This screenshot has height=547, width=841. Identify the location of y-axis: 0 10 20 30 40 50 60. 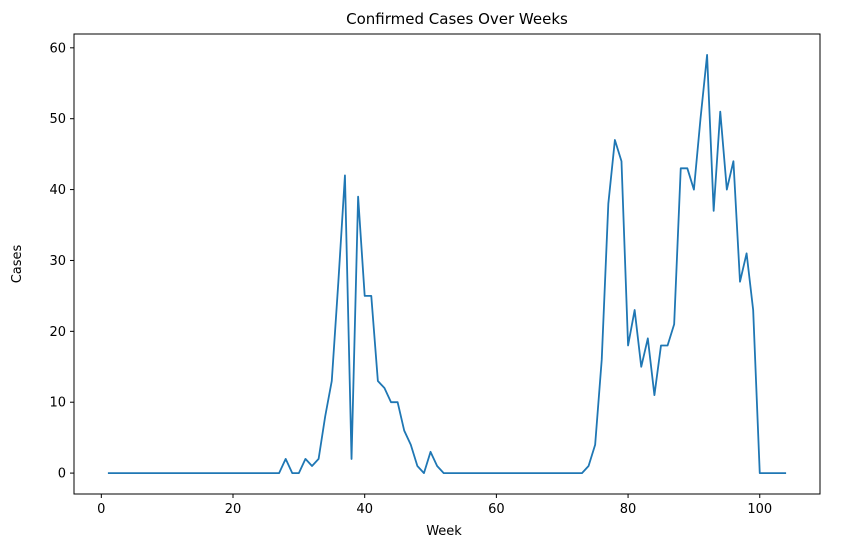
(61, 261).